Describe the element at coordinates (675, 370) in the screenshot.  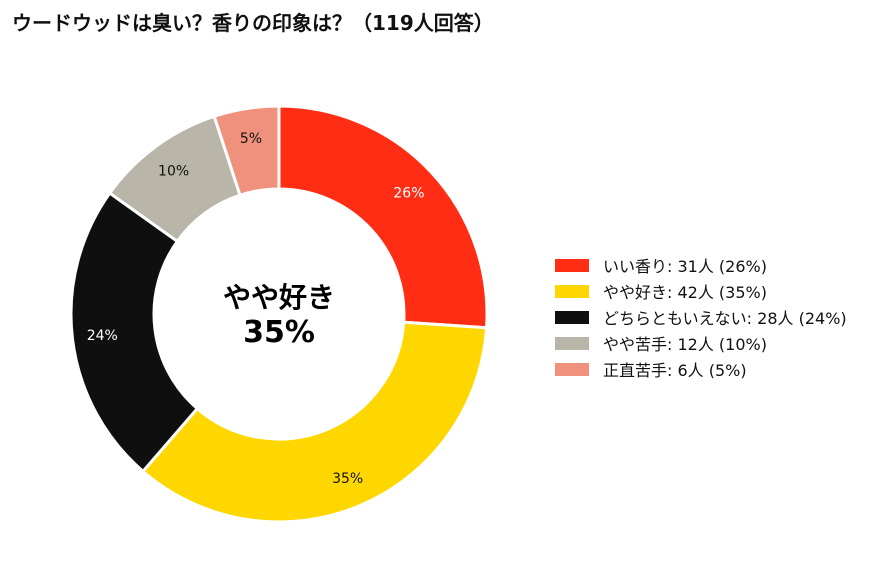
I see `legend-label: 正直苦手: 6人 (5%)` at that location.